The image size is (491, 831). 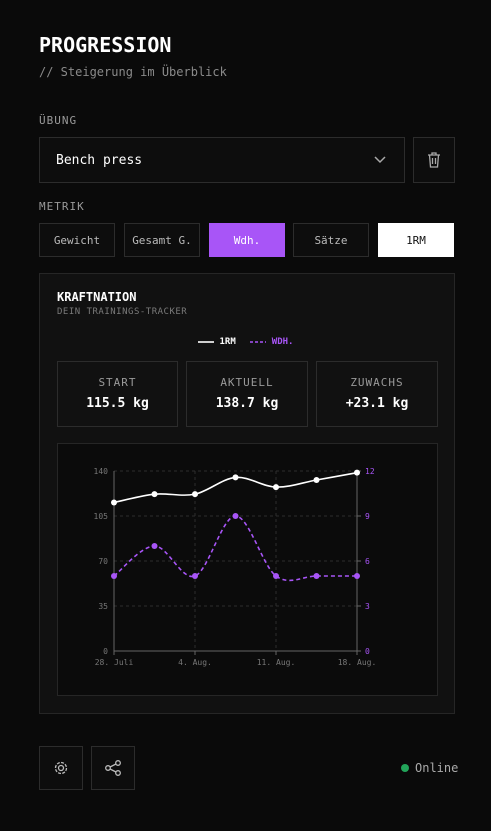 What do you see at coordinates (227, 342) in the screenshot?
I see `legend-label: 1RM` at bounding box center [227, 342].